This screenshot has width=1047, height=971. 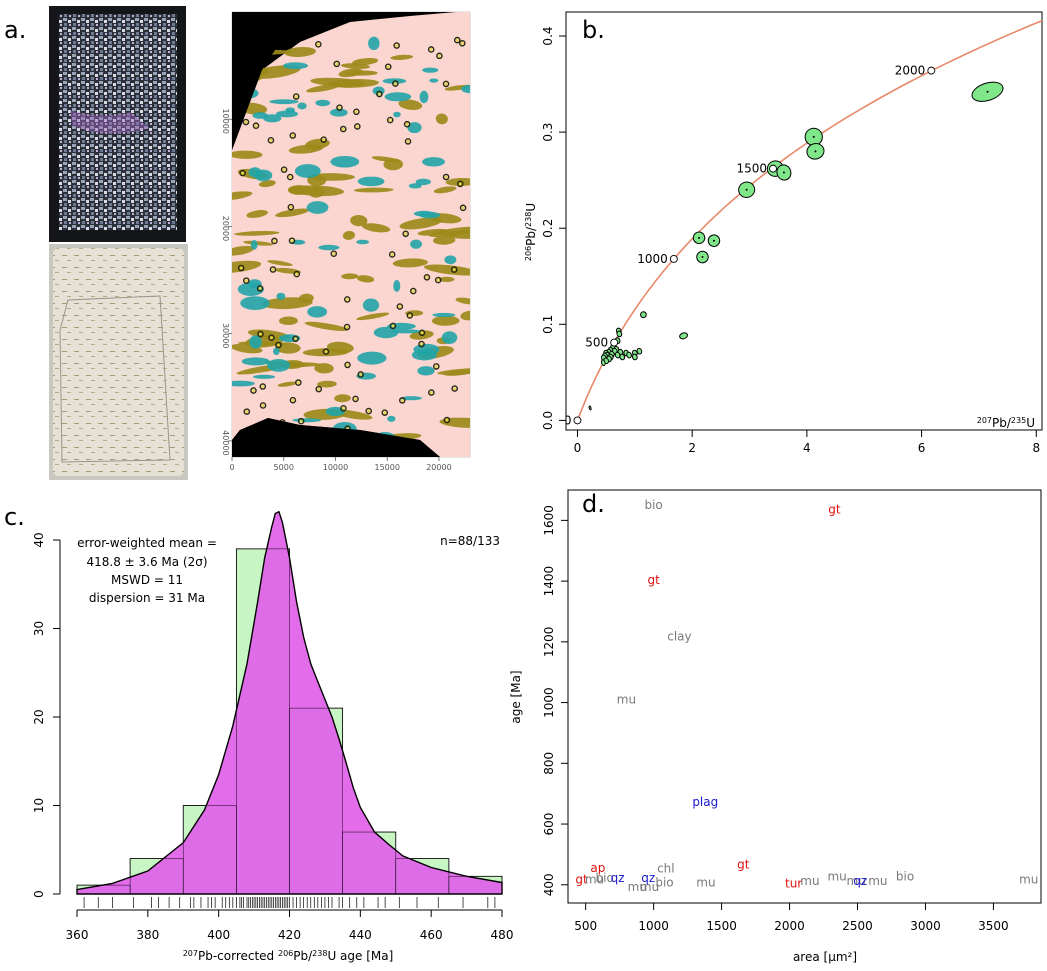 What do you see at coordinates (549, 702) in the screenshot?
I see `d-y-tick-label: 1000` at bounding box center [549, 702].